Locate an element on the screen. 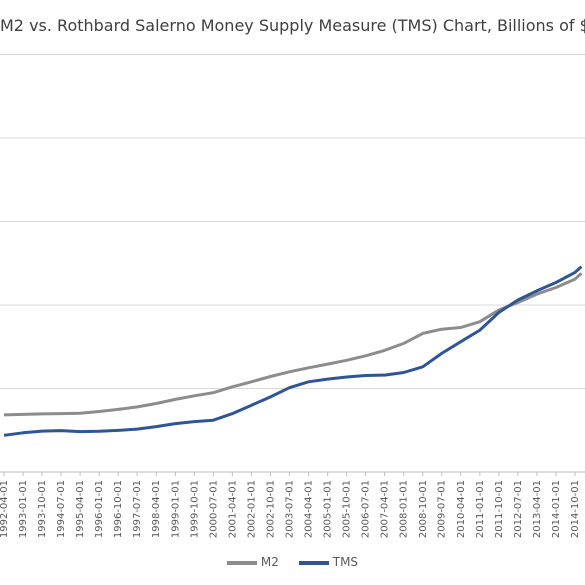 The image size is (585, 585). x-tick-label: 2002-10-01 is located at coordinates (270, 509).